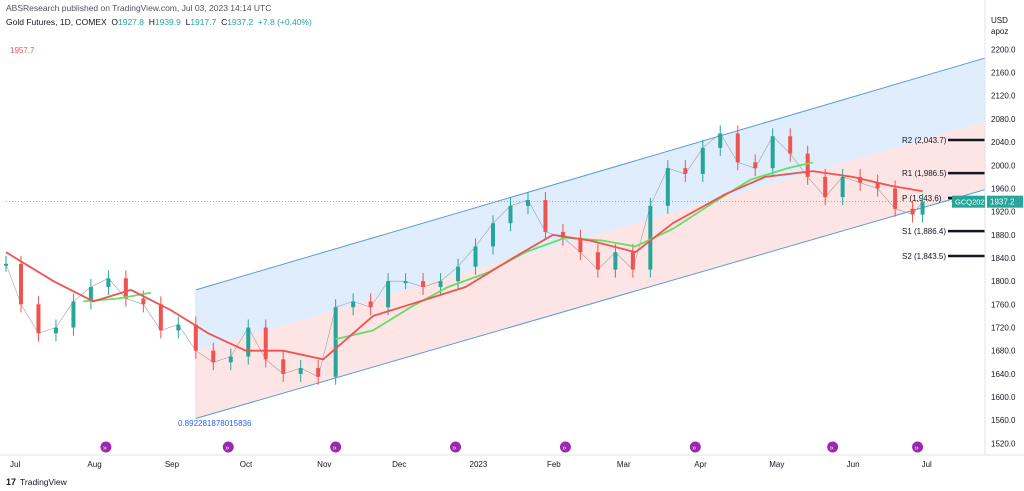  Describe the element at coordinates (1003, 165) in the screenshot. I see `y-tick-label: 2000.0` at that location.